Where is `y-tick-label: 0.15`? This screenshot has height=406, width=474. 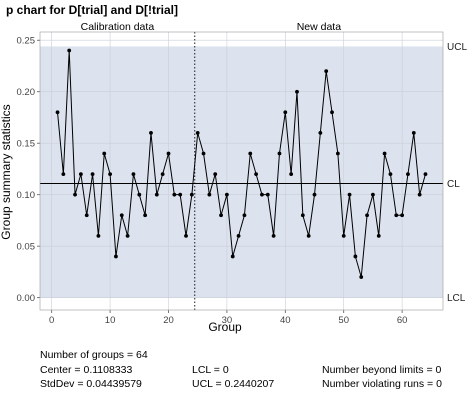
y-tick-label: 0.15 is located at coordinates (26, 144).